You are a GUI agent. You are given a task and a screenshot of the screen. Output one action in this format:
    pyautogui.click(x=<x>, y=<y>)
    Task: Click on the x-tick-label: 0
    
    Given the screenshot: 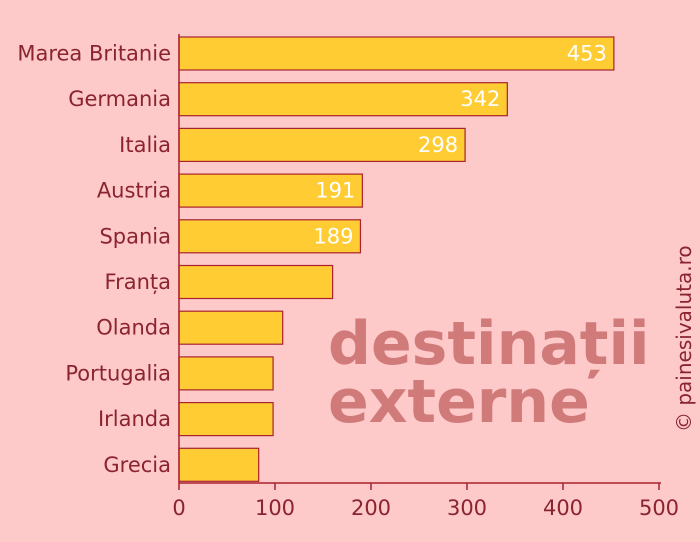 What is the action you would take?
    pyautogui.click(x=178, y=508)
    